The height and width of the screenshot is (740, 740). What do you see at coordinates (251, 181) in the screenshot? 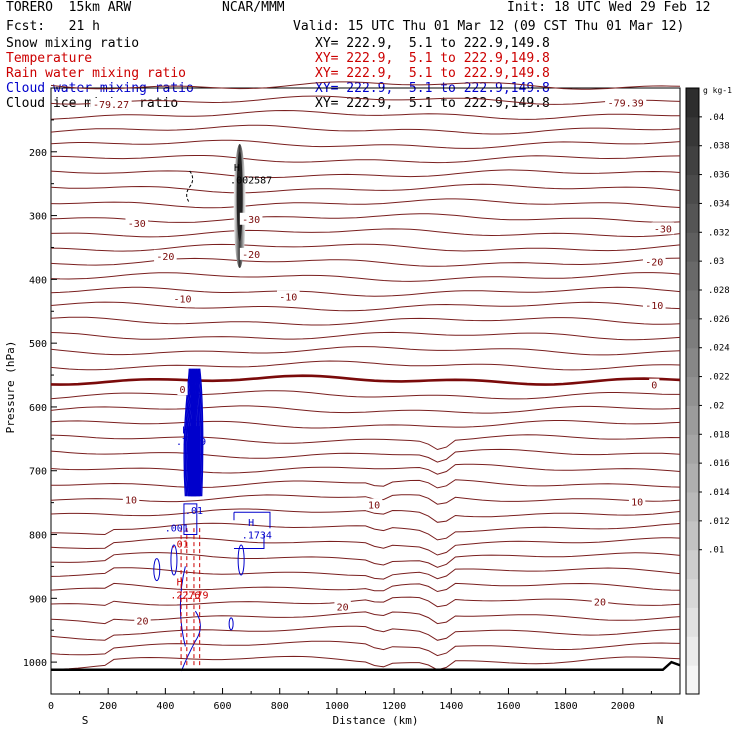
I see `extremum-label: .002587` at bounding box center [251, 181].